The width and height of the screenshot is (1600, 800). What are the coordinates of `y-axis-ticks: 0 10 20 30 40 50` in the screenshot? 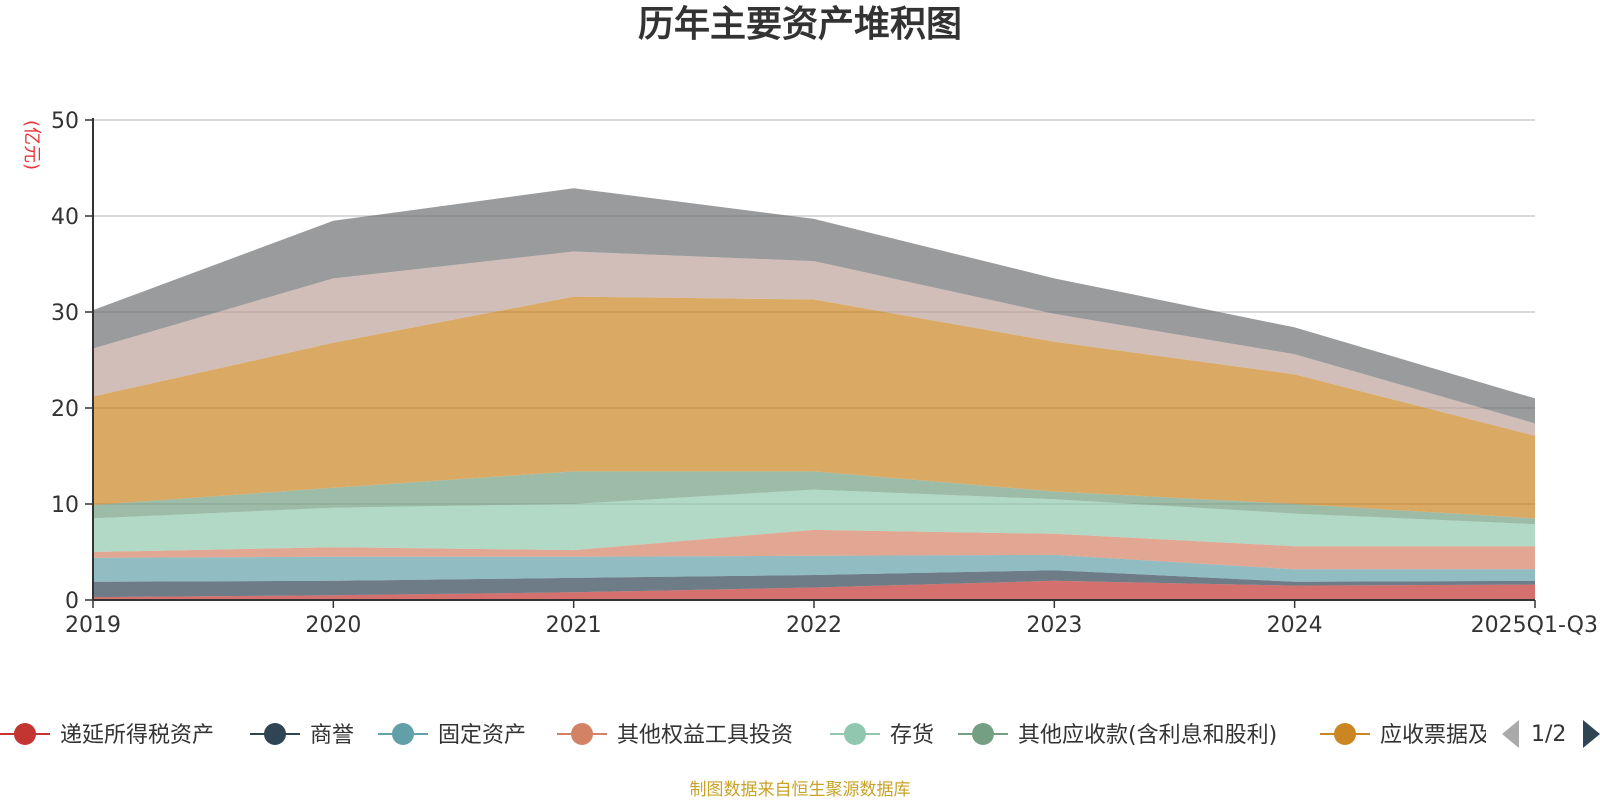 It's located at (72, 361).